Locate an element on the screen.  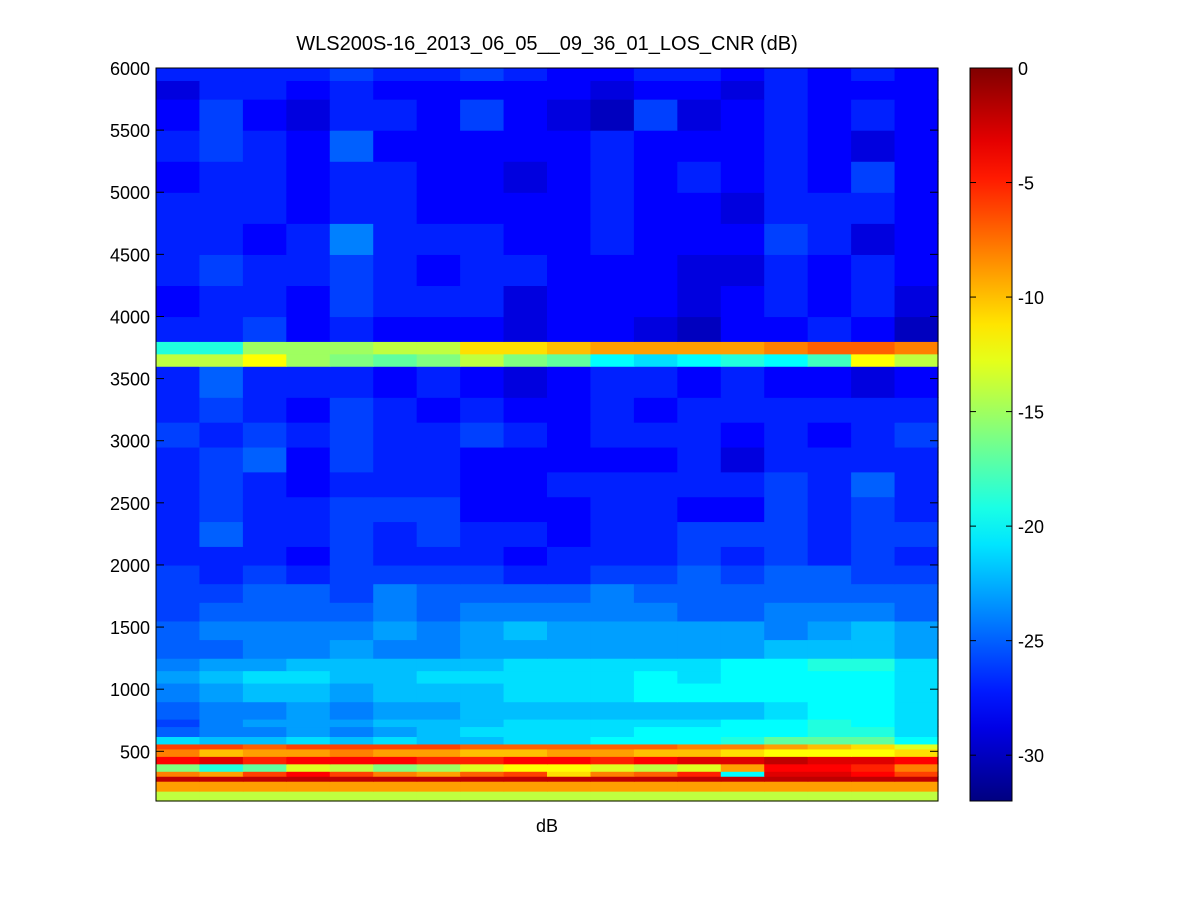
y-tick-label: 6000 is located at coordinates (130, 69).